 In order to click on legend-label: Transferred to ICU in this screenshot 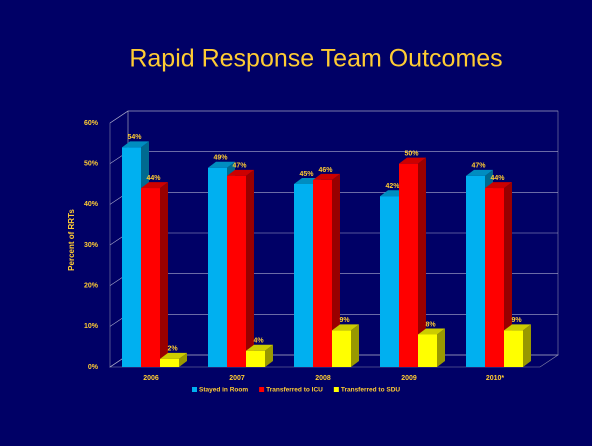, I will do `click(294, 390)`.